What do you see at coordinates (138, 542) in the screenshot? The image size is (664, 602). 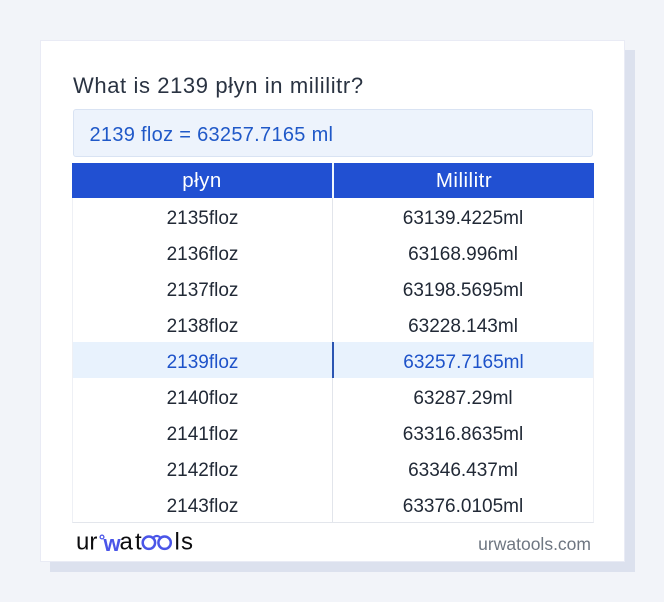 I see `svg-text: t` at bounding box center [138, 542].